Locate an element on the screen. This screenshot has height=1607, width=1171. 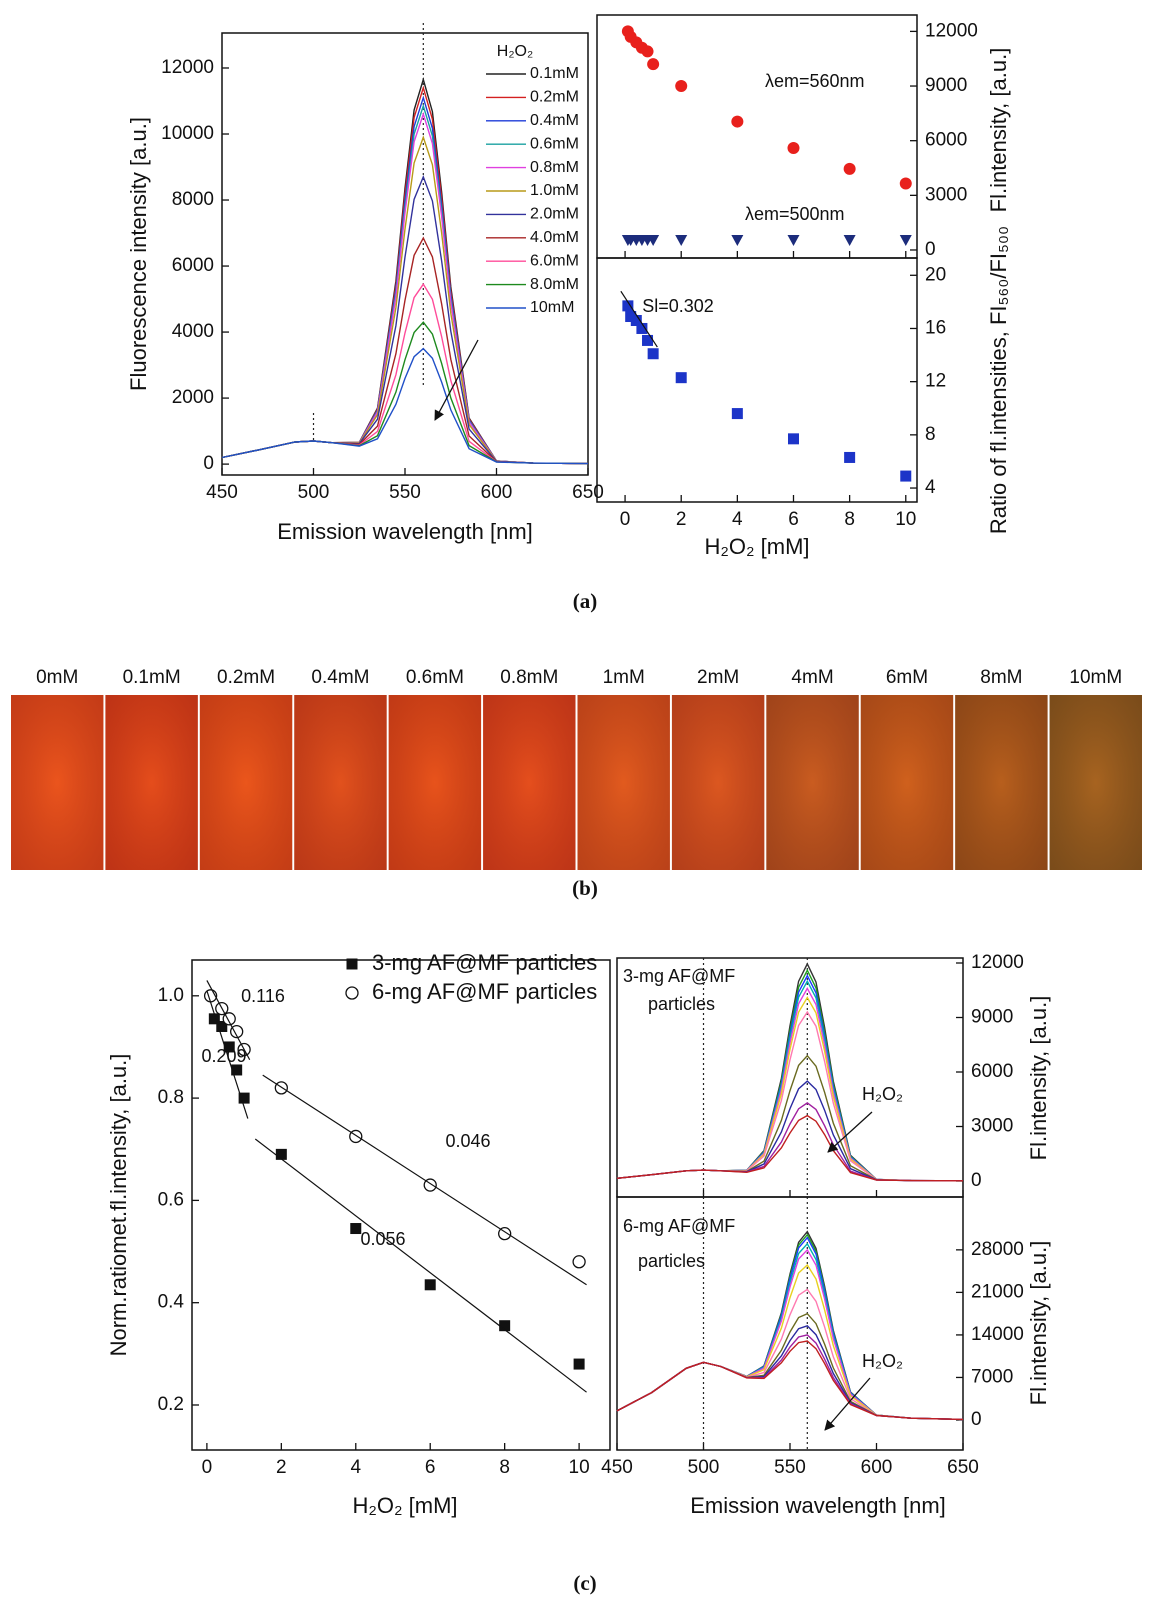
y-tick-label: 10000 is located at coordinates (187, 133).